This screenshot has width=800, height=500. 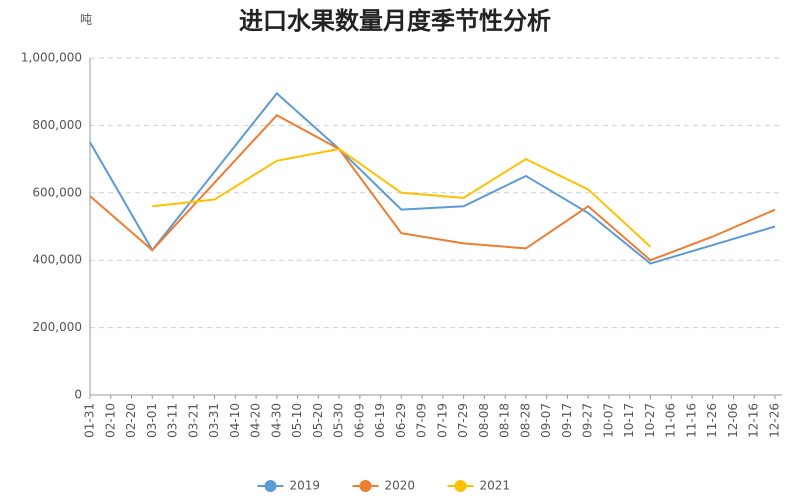 I want to click on x-tick-label: 03-21, so click(x=193, y=420).